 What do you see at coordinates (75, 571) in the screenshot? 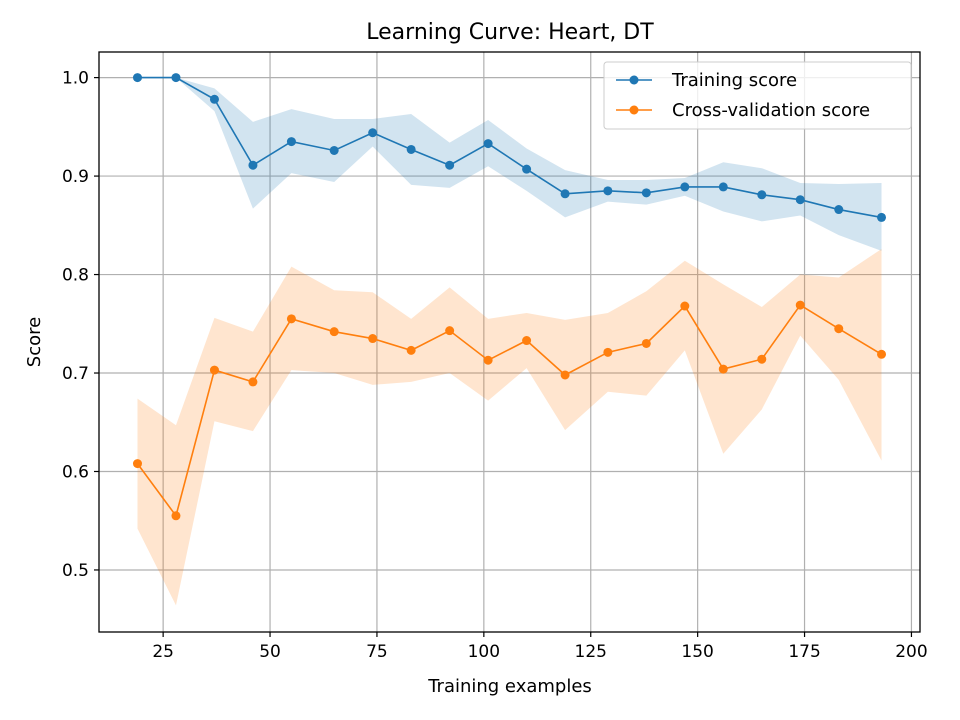
I see `y-tick-label: 0.5` at bounding box center [75, 571].